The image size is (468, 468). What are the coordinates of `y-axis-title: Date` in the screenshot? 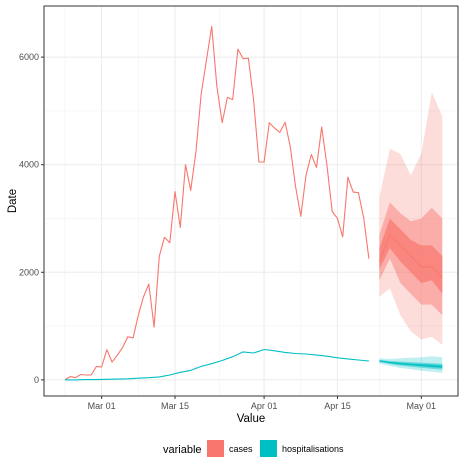 It's located at (13, 201).